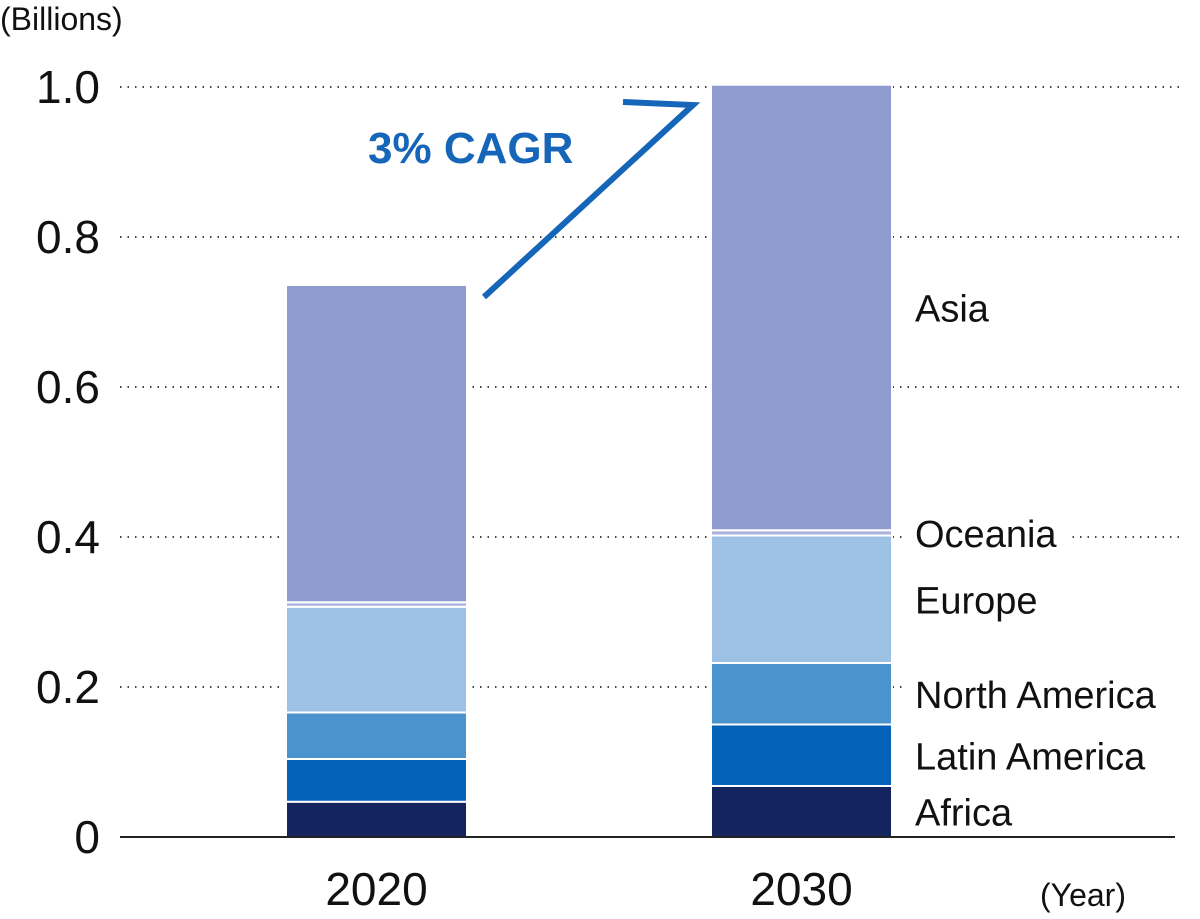 This screenshot has width=1200, height=919. What do you see at coordinates (87, 837) in the screenshot?
I see `y-tick-label: 0` at bounding box center [87, 837].